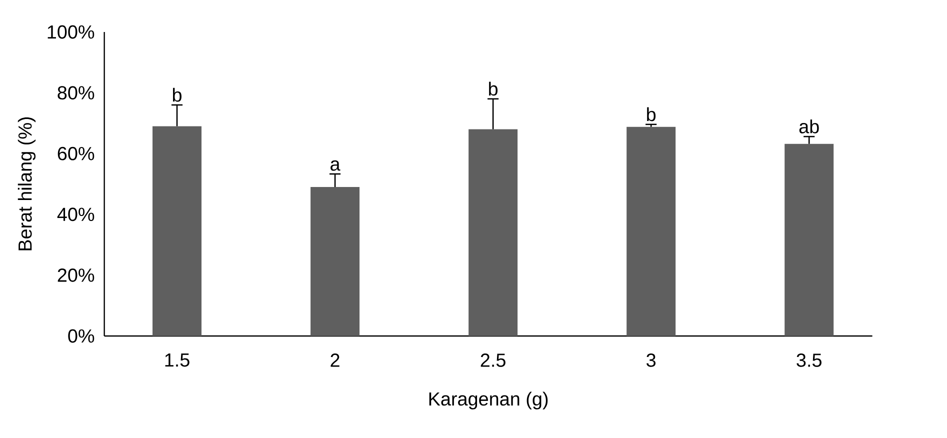 The height and width of the screenshot is (438, 947). Describe the element at coordinates (71, 32) in the screenshot. I see `y-tick-label: 100%` at that location.